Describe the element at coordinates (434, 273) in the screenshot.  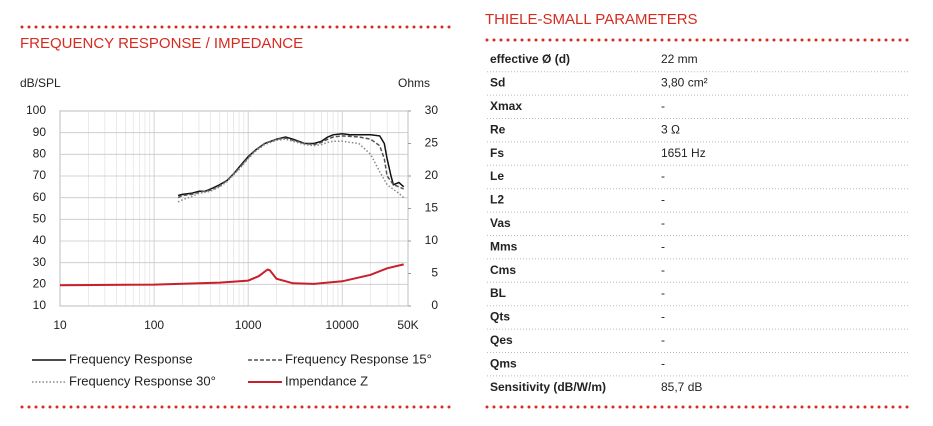
I see `y2-tick-label: 5` at that location.